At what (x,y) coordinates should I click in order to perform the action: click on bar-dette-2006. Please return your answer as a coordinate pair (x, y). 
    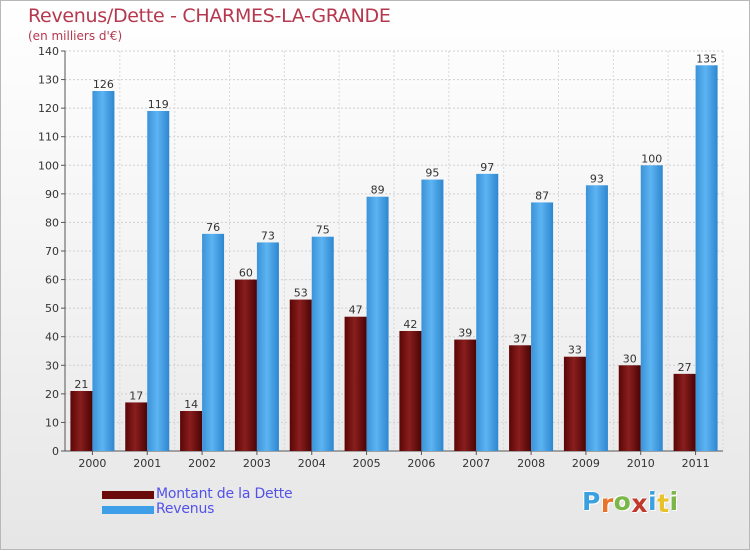
    Looking at the image, I should click on (410, 391).